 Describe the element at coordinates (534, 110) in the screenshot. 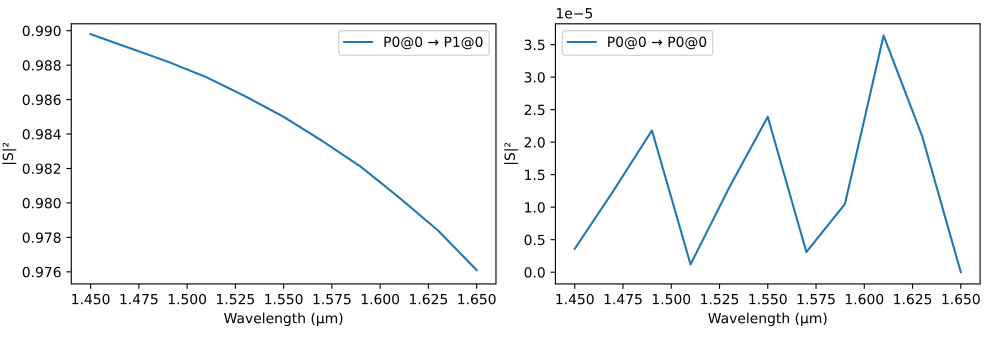

I see `y-tick-label: 2.5` at that location.